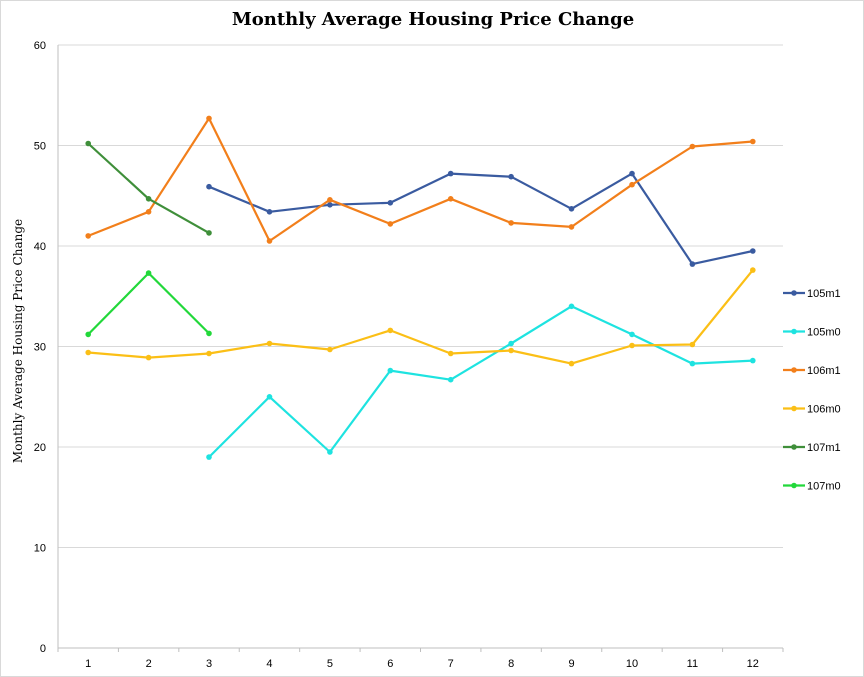 The width and height of the screenshot is (864, 677). I want to click on legend: 105m1 105m0 106m1 106m0 107m1 107m0, so click(812, 390).